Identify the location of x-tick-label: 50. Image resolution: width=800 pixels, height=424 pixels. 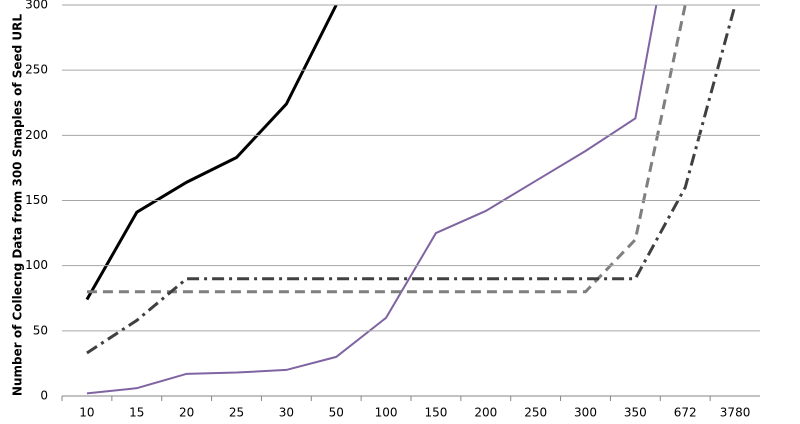
(336, 413).